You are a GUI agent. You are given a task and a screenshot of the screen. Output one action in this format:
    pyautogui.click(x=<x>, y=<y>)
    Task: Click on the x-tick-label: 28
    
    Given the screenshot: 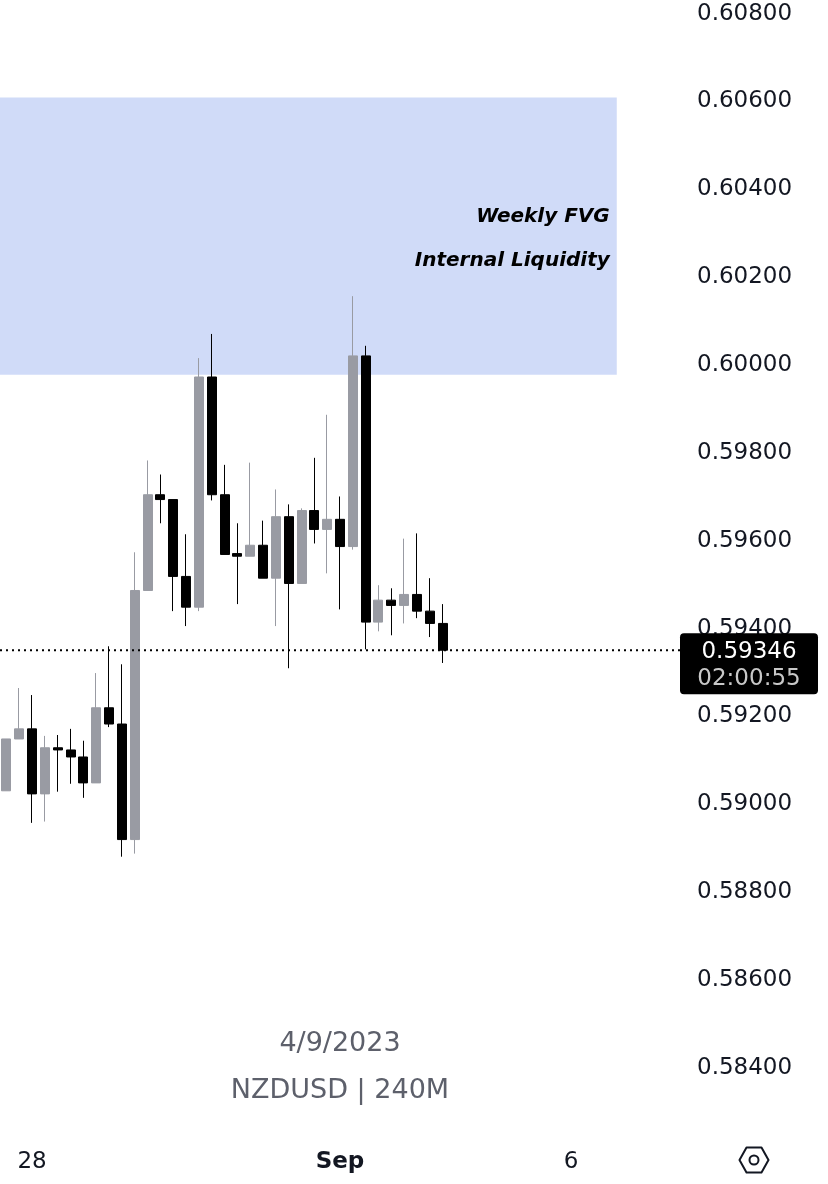 What is the action you would take?
    pyautogui.click(x=32, y=1160)
    